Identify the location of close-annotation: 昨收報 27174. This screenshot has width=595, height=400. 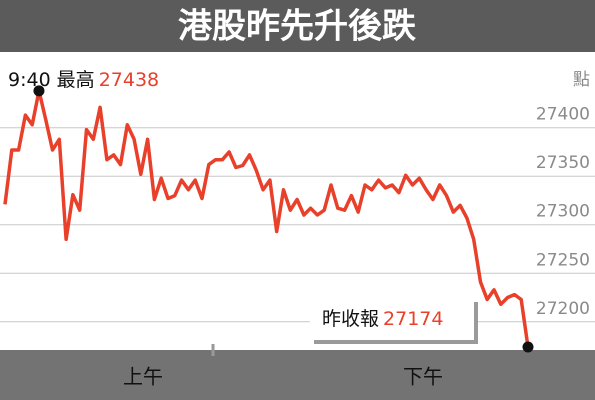
(382, 319).